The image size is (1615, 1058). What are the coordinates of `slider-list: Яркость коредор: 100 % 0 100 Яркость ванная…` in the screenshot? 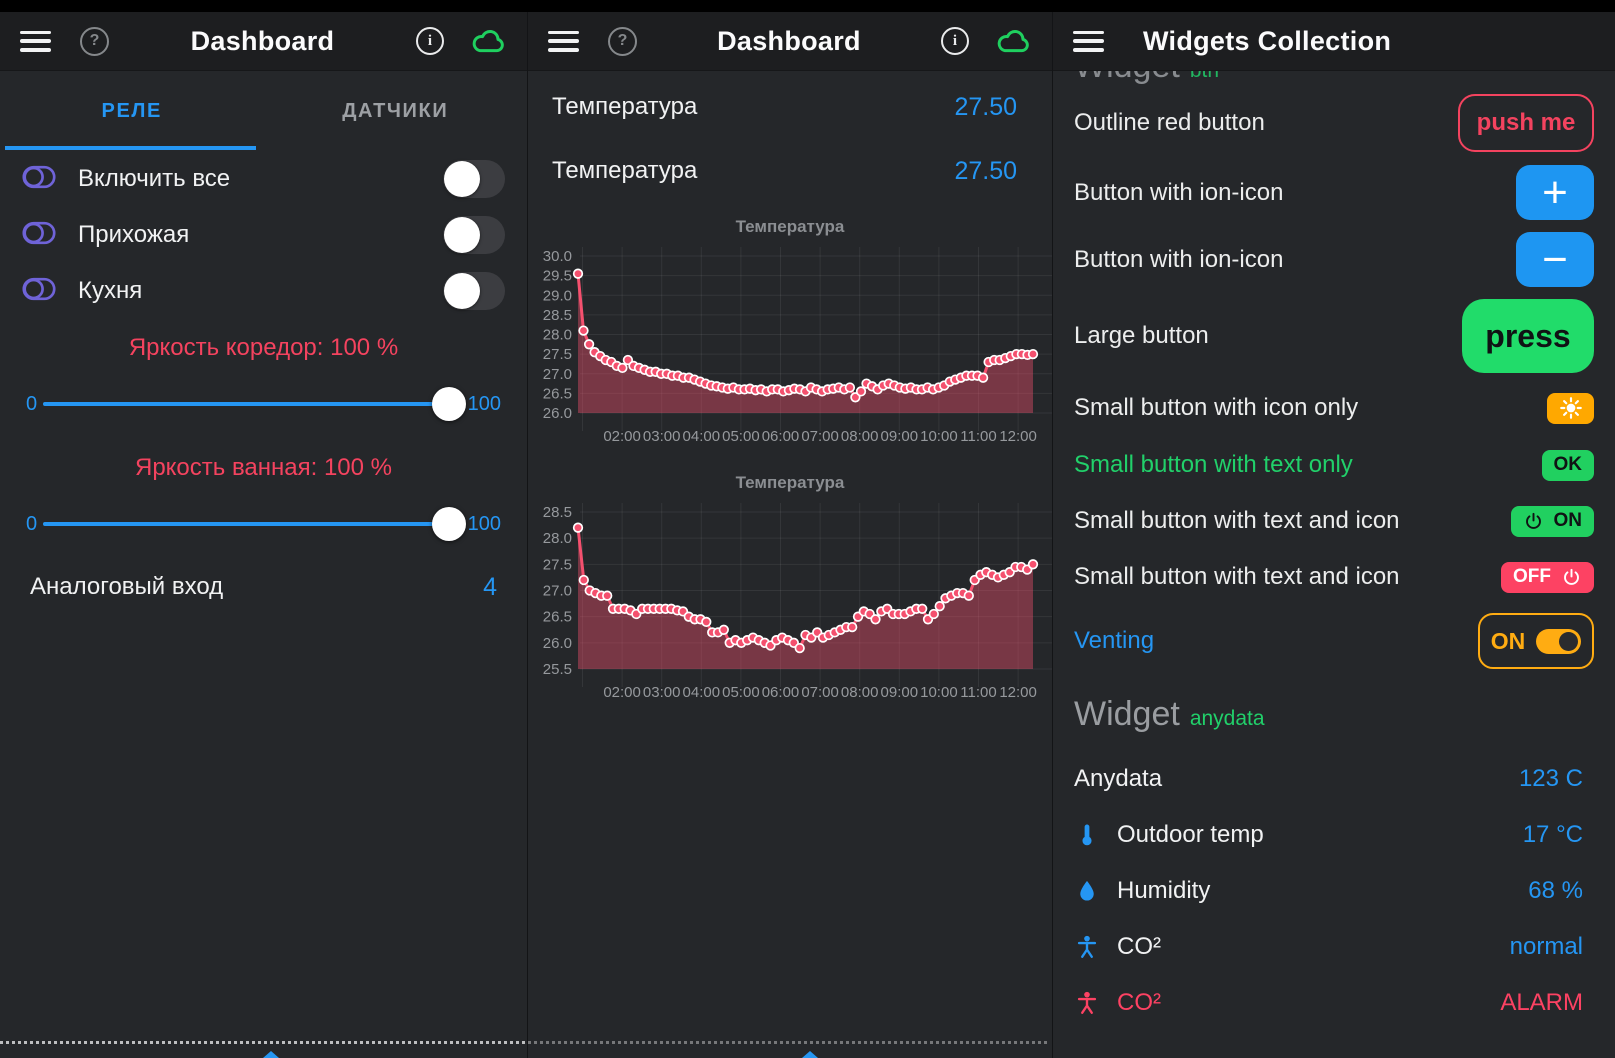 It's located at (263, 443).